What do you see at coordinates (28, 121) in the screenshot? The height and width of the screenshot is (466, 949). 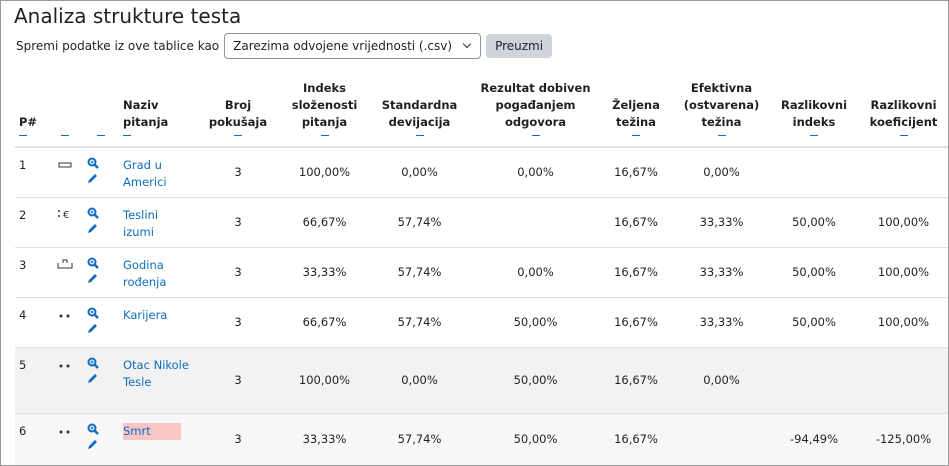 I see `header-text: P#` at bounding box center [28, 121].